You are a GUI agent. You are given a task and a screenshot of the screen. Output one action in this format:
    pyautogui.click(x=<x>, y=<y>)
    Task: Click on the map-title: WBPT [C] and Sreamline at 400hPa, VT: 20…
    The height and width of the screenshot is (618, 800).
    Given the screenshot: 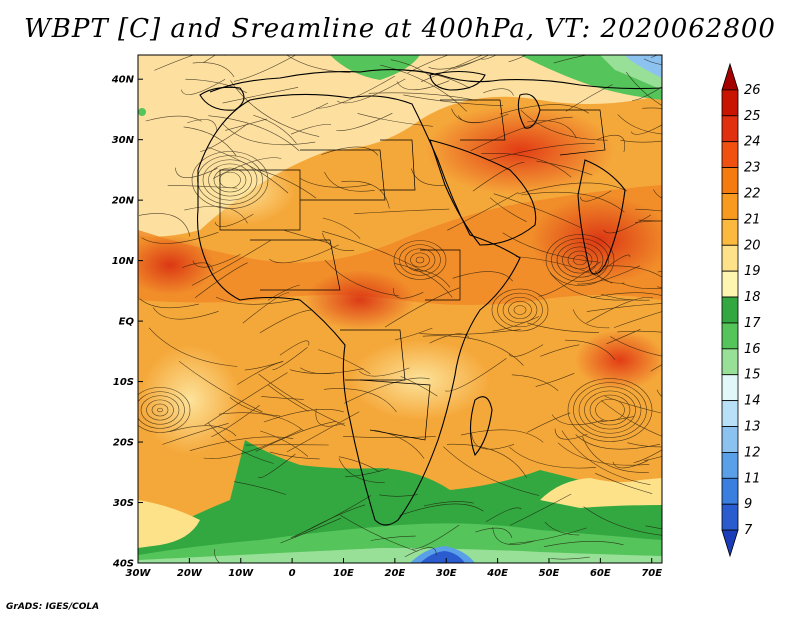 What is the action you would take?
    pyautogui.click(x=400, y=29)
    